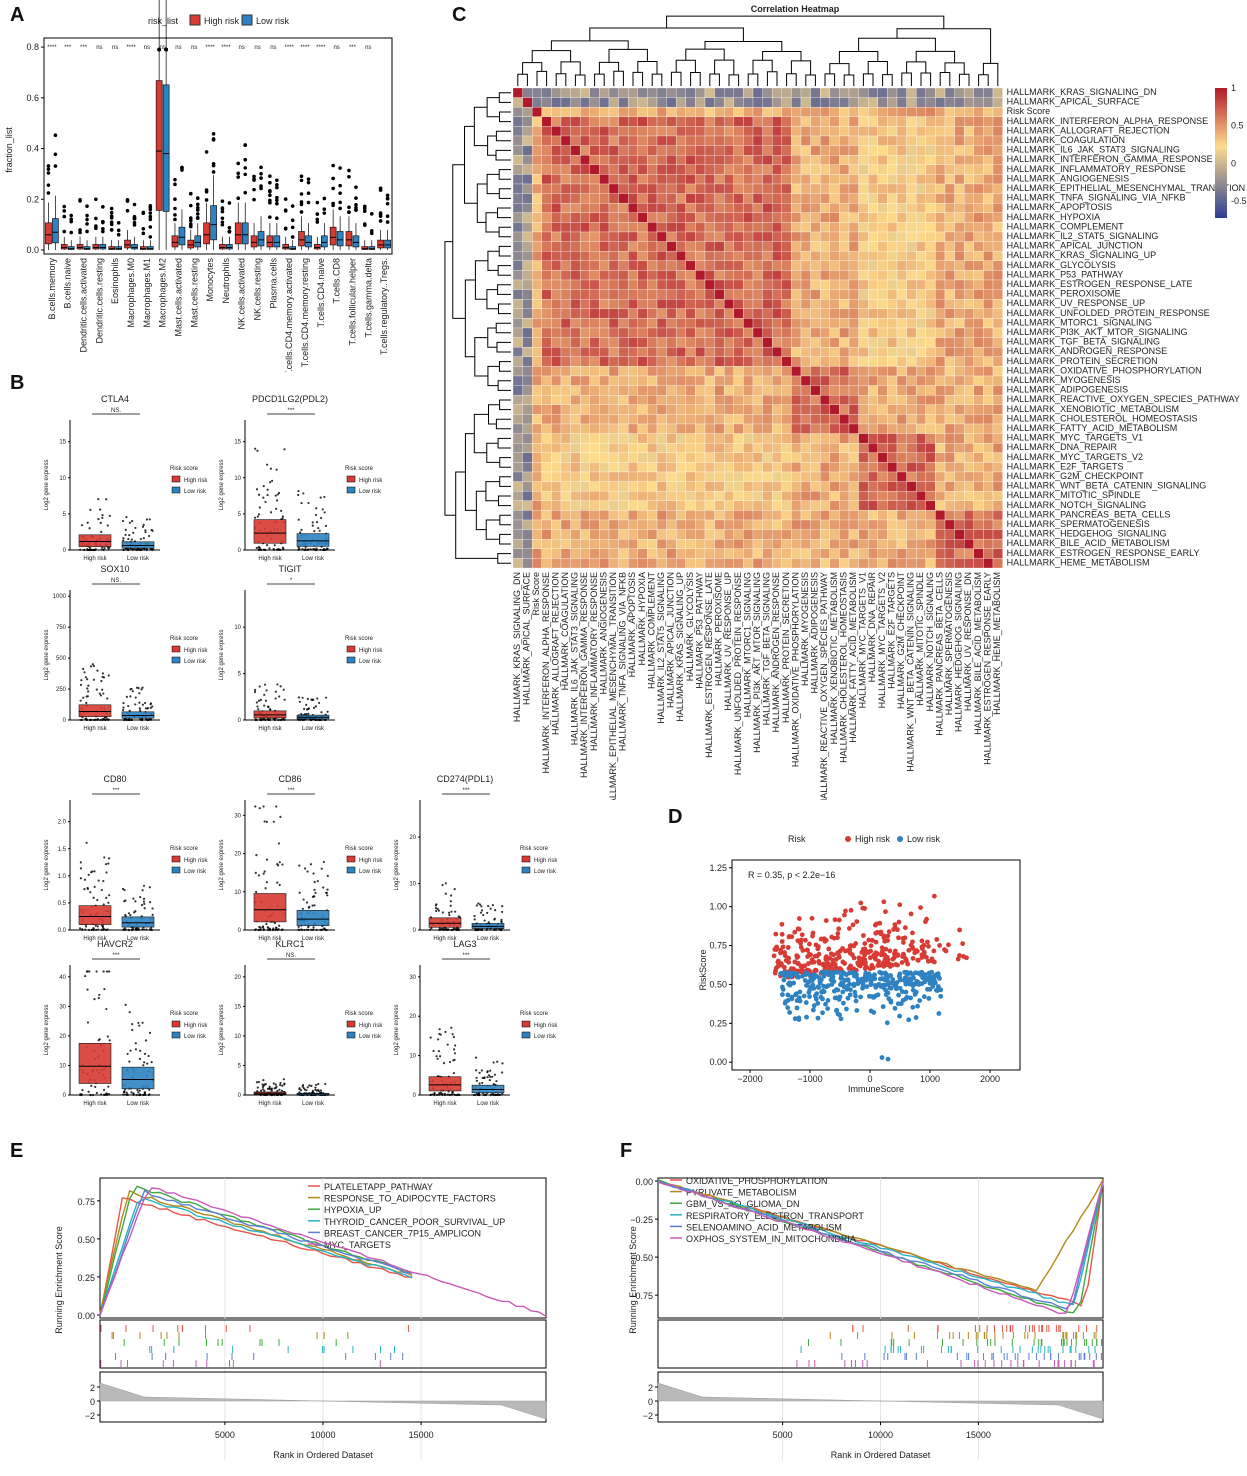  Describe the element at coordinates (9, 150) in the screenshot. I see `y-axis-label: fraction_list` at that location.